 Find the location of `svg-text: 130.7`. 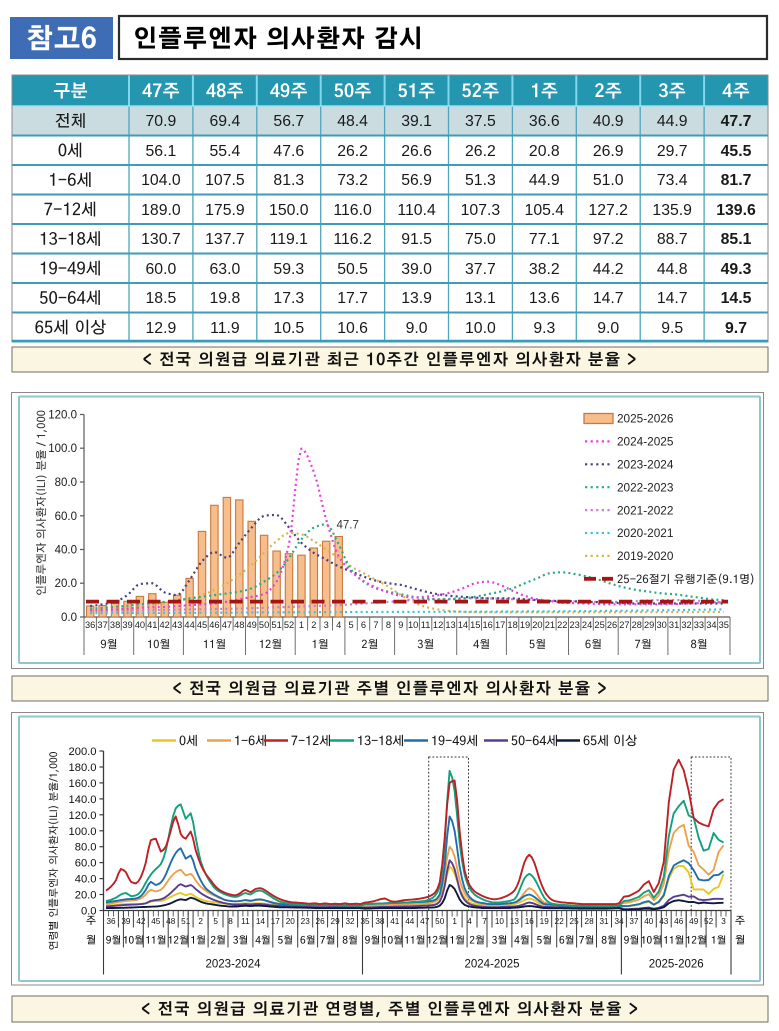

svg-text: 130.7 is located at coordinates (161, 239).